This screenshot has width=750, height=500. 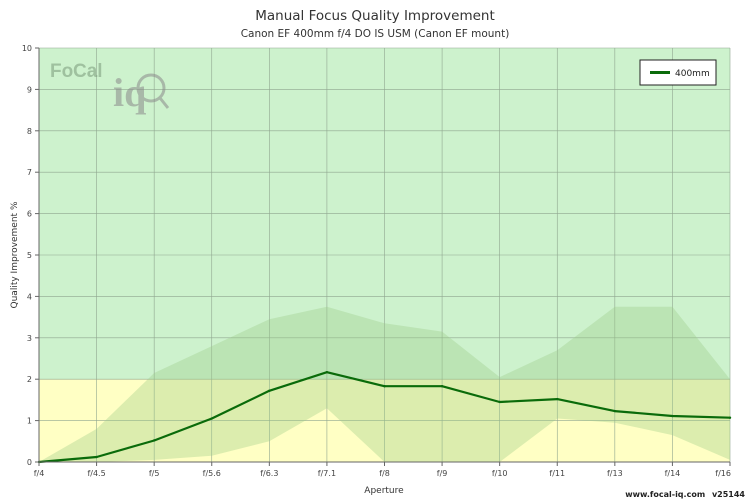 I want to click on x-tick-label-8: f/10, so click(x=500, y=473).